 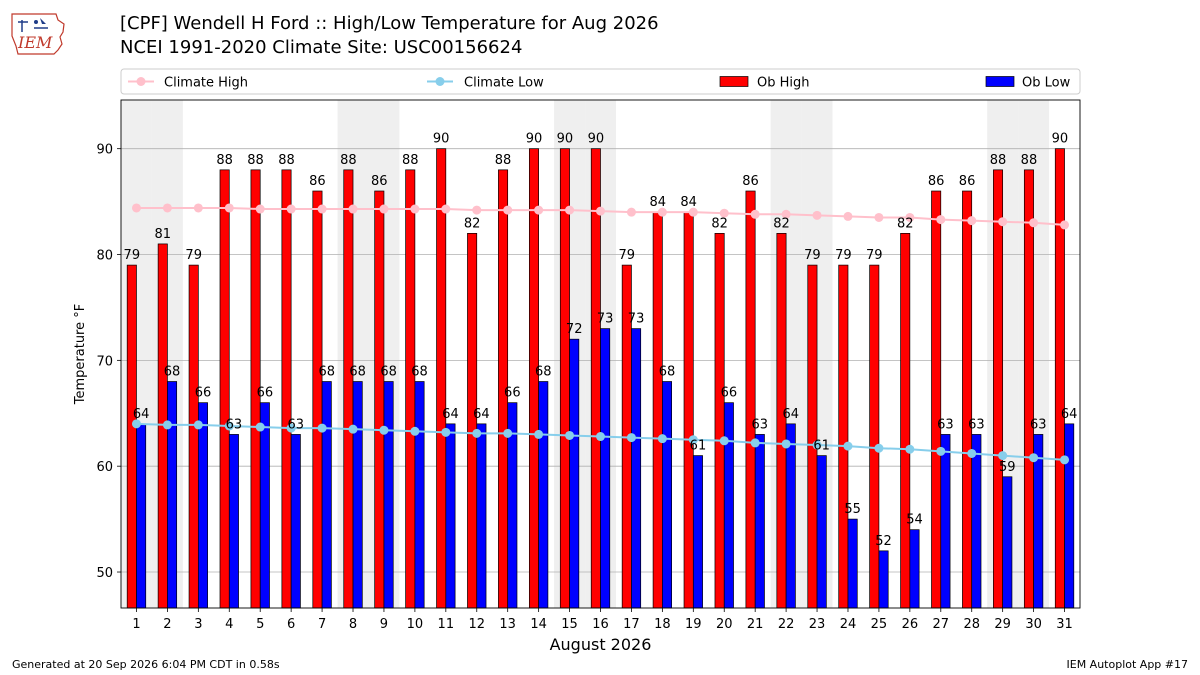 I want to click on legend-climate-high-marker, so click(x=141, y=81).